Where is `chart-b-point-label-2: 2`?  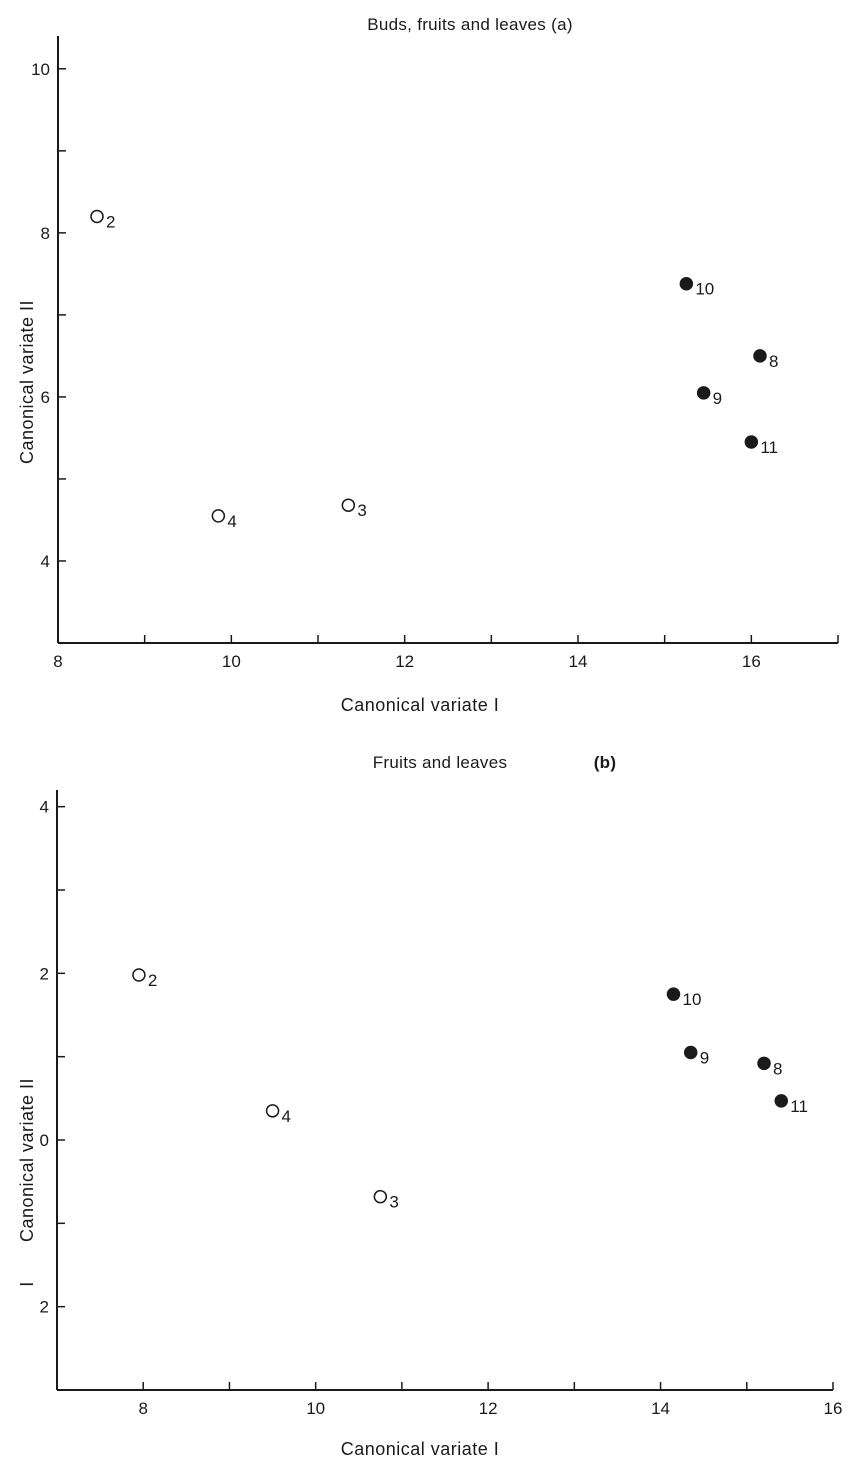
chart-b-point-label-2: 2 is located at coordinates (152, 980).